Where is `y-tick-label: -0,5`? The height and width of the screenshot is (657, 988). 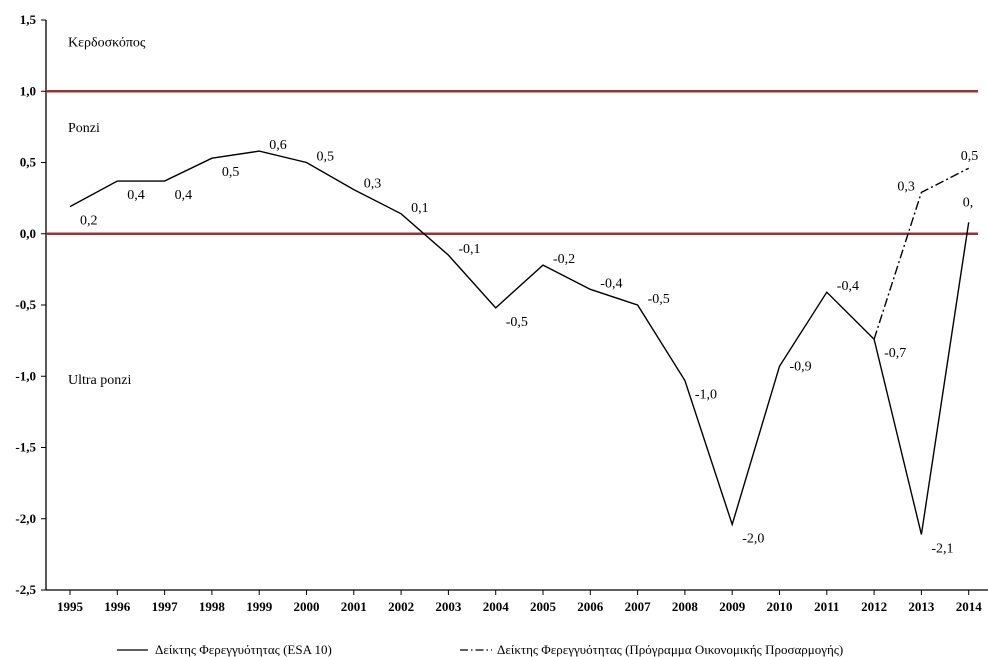
y-tick-label: -0,5 is located at coordinates (25, 304).